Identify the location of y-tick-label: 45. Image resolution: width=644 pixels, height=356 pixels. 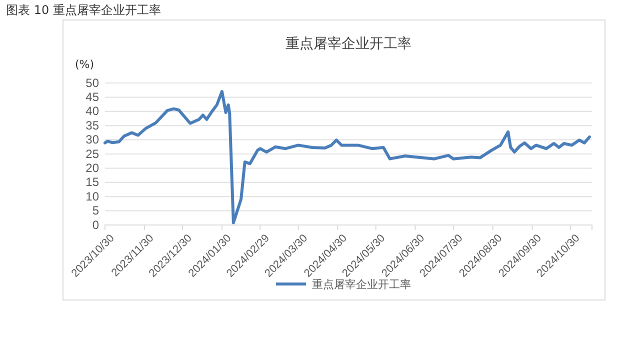
(93, 97).